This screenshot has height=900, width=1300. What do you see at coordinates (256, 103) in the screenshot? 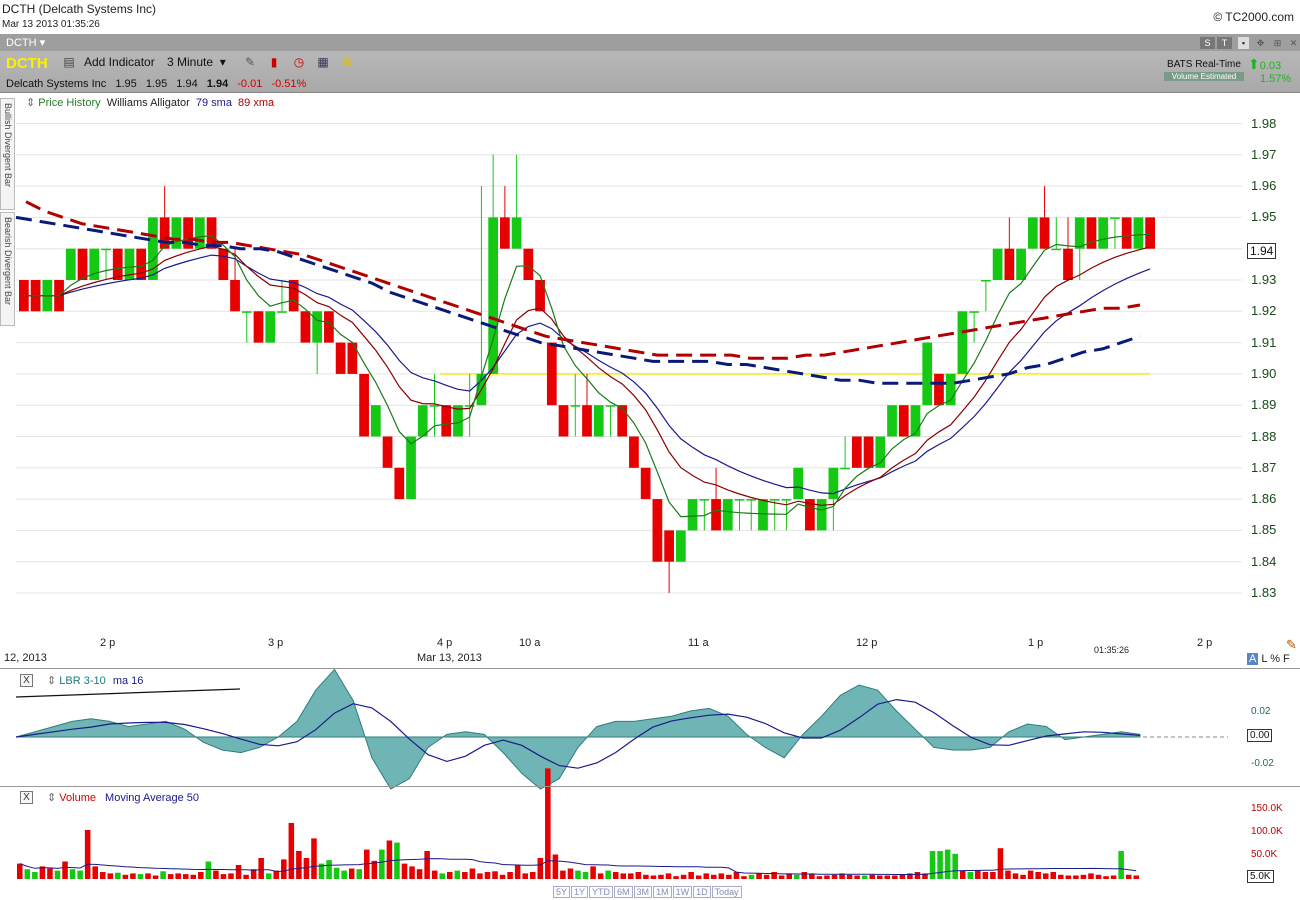
I see `legend-89-xma: 89 xma` at bounding box center [256, 103].